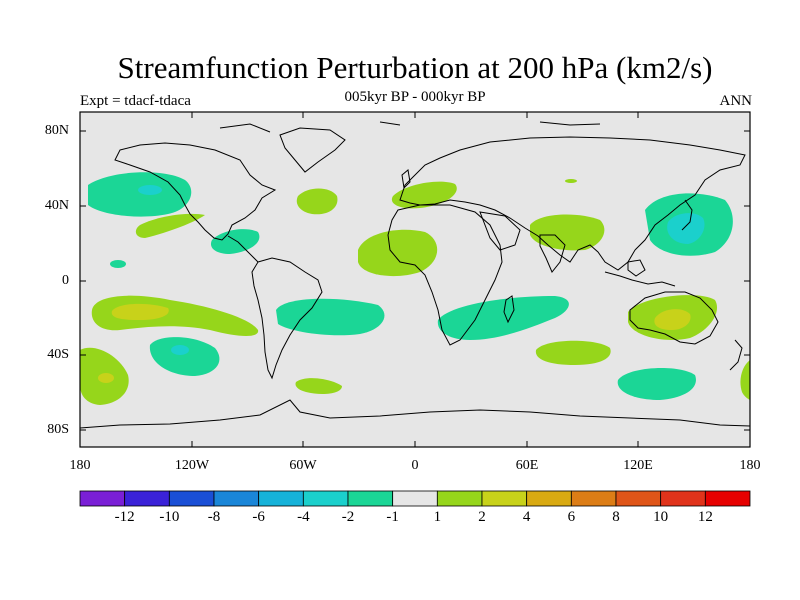 This screenshot has width=800, height=600. What do you see at coordinates (567, 232) in the screenshot?
I see `contour-india-pos` at bounding box center [567, 232].